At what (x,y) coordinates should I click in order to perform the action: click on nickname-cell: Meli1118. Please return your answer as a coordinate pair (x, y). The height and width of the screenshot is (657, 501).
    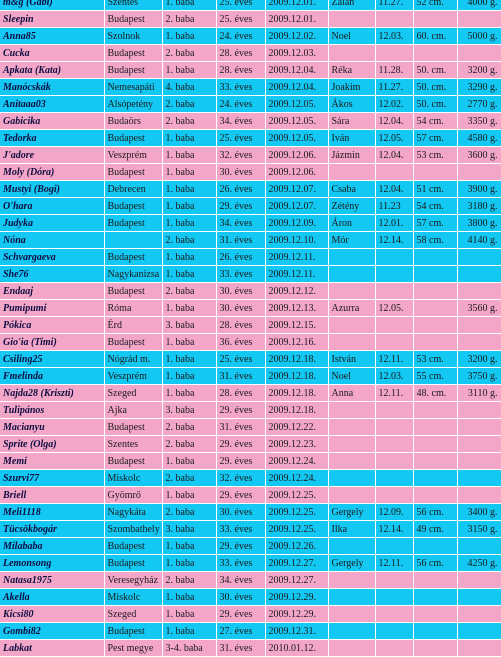
    Looking at the image, I should click on (52, 512).